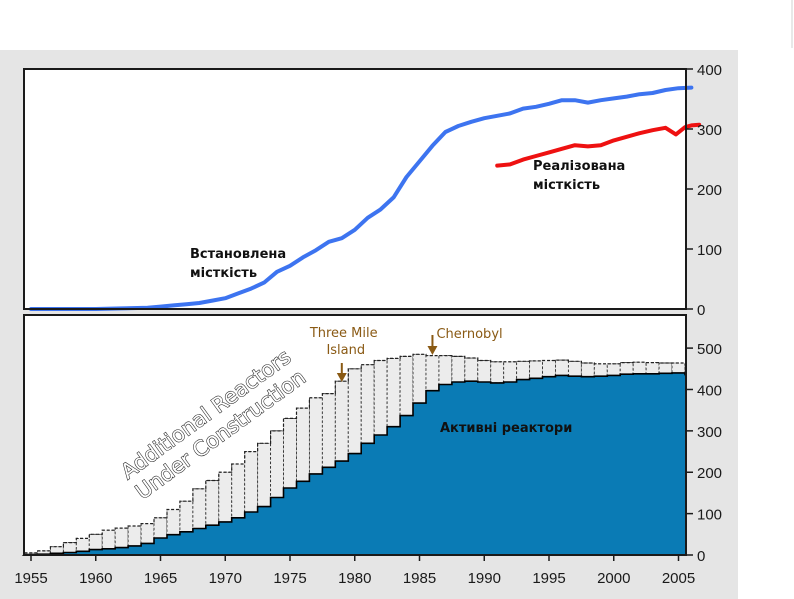 This screenshot has height=599, width=794. What do you see at coordinates (709, 473) in the screenshot?
I see `reactors-y-tick-label: 200` at bounding box center [709, 473].